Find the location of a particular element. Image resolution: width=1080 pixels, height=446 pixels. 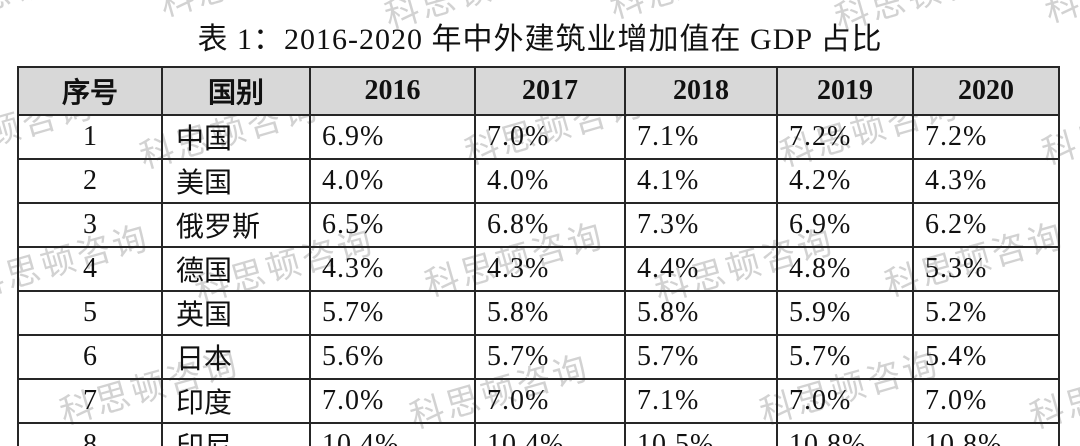

country-cell: 德国 is located at coordinates (236, 269).